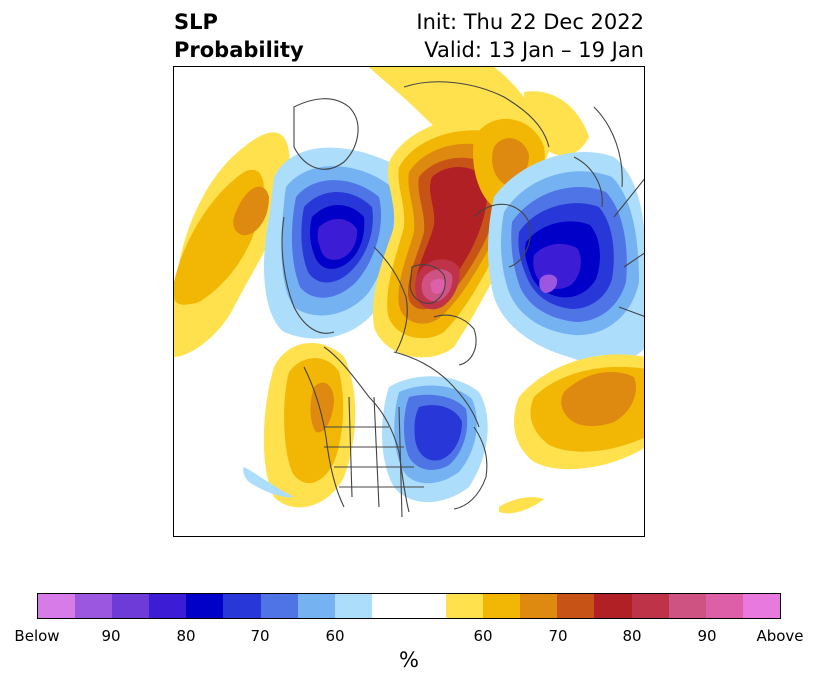  I want to click on colorbar-label-above: Above, so click(780, 636).